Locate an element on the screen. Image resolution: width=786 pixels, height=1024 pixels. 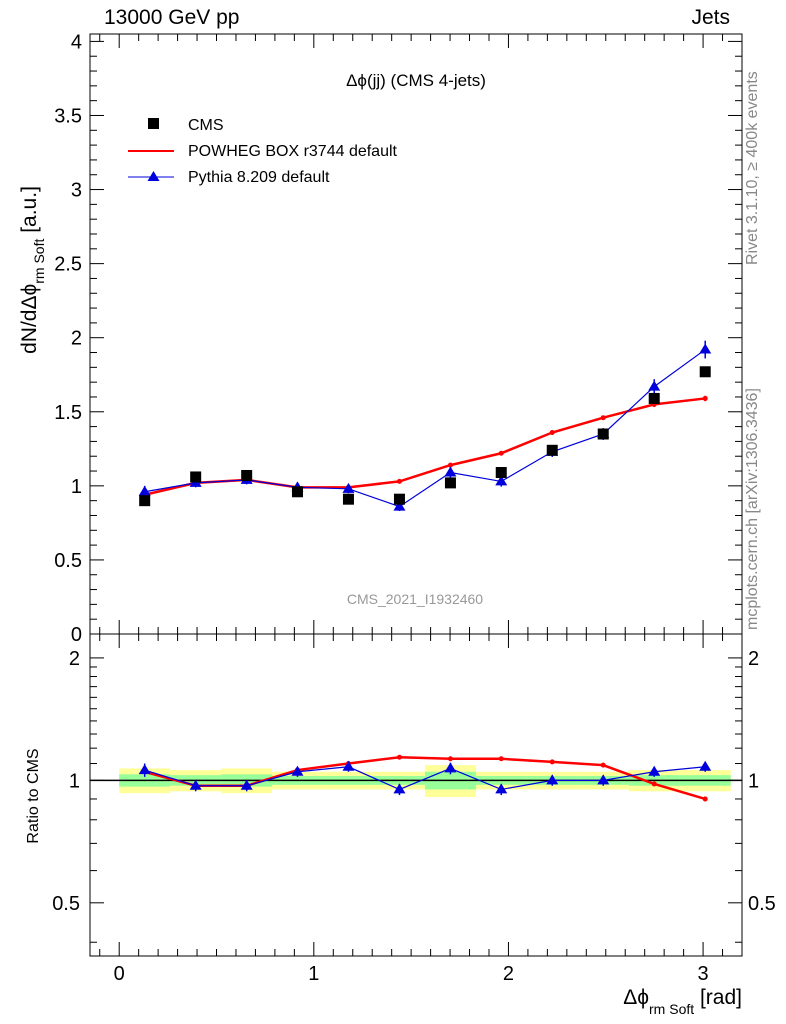
legend-label: CMS is located at coordinates (206, 125).